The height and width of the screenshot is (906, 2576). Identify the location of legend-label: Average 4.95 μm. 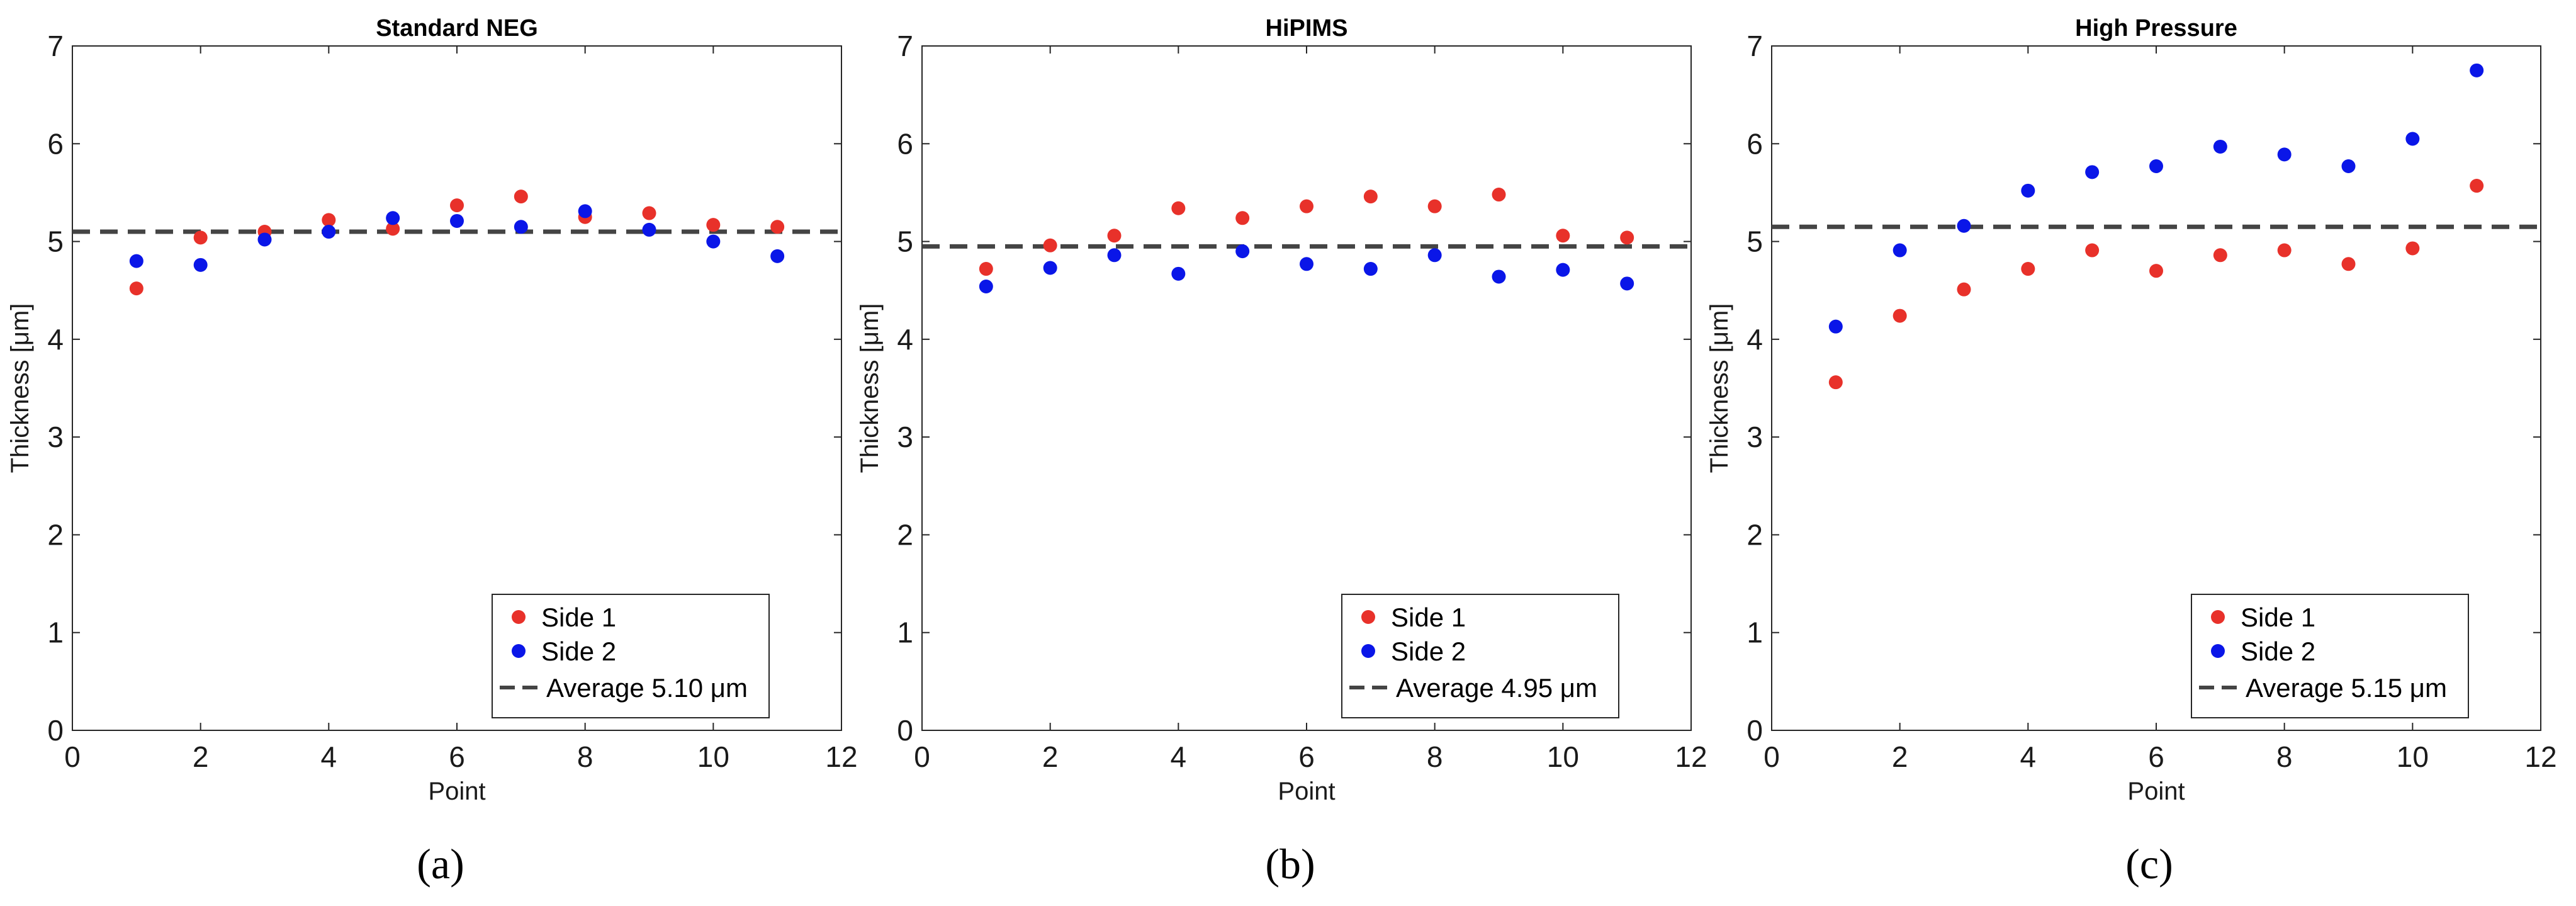
(1496, 688).